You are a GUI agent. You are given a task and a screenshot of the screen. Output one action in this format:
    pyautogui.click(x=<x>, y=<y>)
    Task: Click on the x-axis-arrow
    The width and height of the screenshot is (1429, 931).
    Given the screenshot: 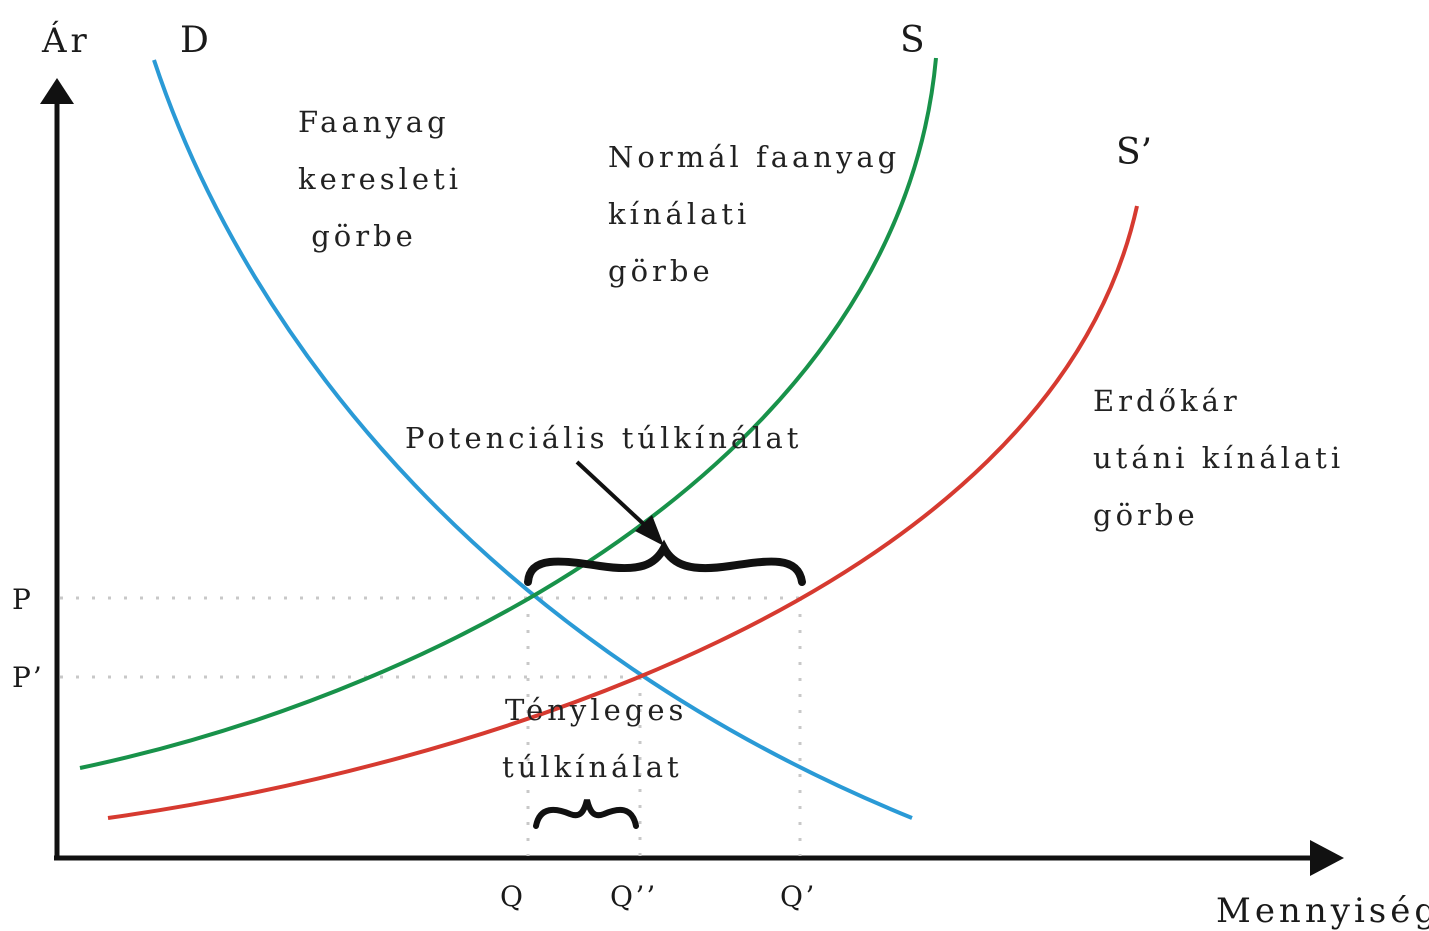 What is the action you would take?
    pyautogui.click(x=1327, y=858)
    